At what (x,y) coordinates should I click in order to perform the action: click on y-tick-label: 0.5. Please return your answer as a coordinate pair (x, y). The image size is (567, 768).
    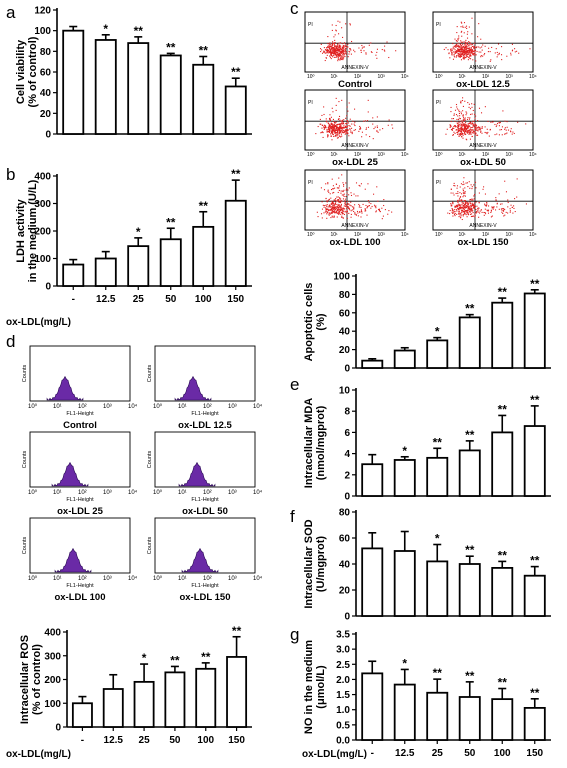
    Looking at the image, I should click on (343, 725).